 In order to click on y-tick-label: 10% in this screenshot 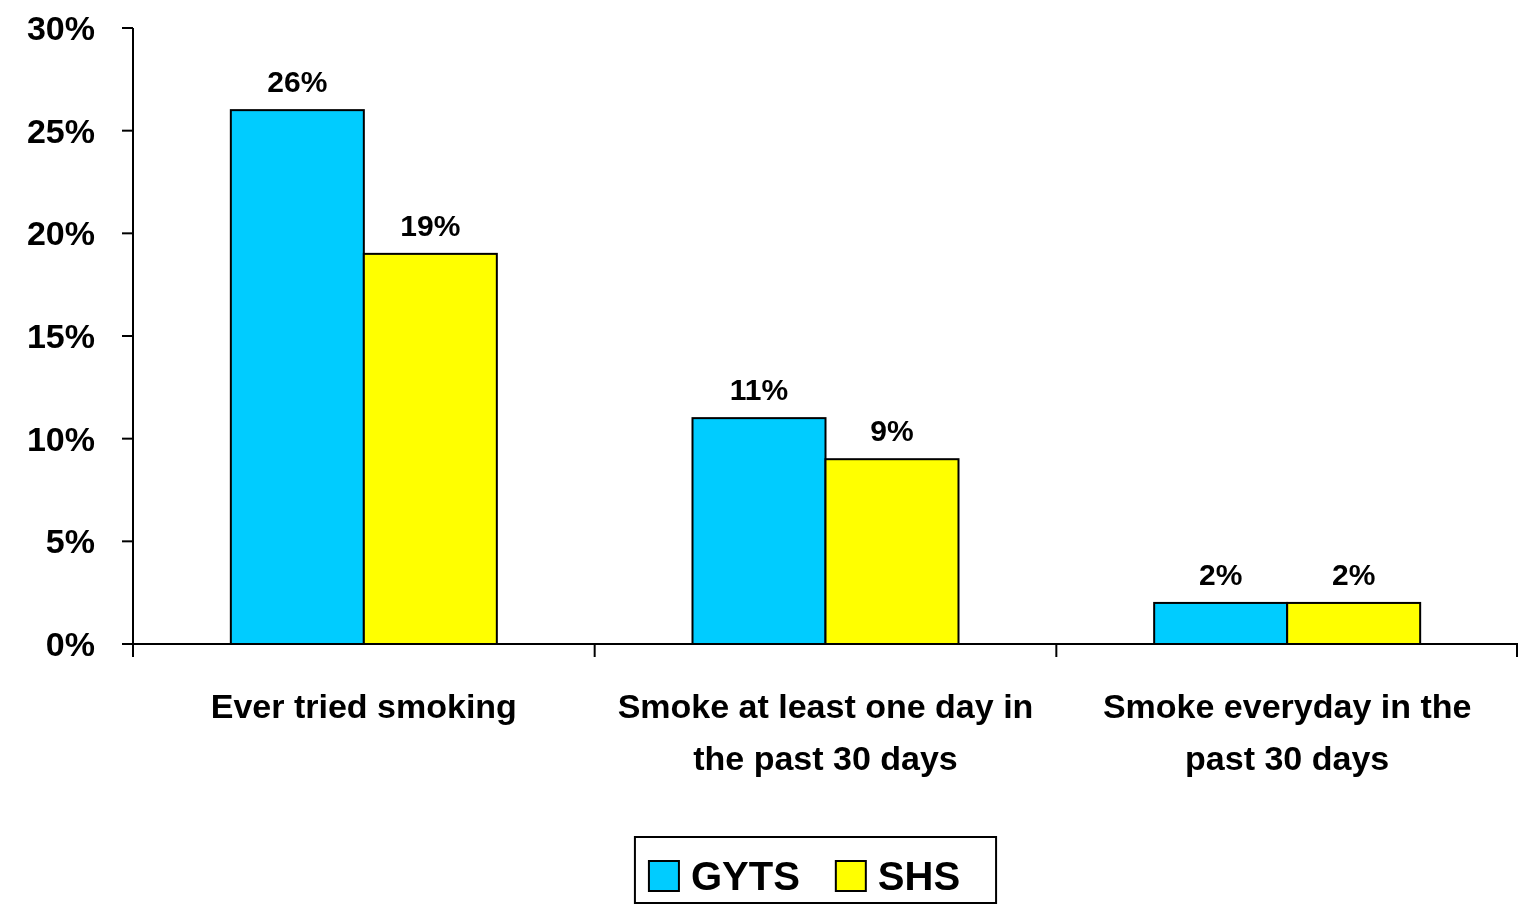, I will do `click(60, 438)`.